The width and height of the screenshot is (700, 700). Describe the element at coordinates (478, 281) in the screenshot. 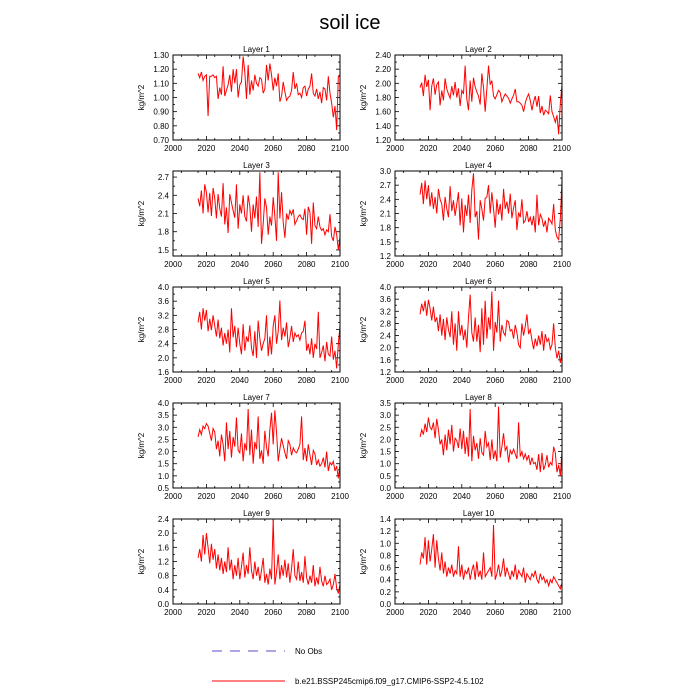

I see `panel-title: Layer 6` at that location.